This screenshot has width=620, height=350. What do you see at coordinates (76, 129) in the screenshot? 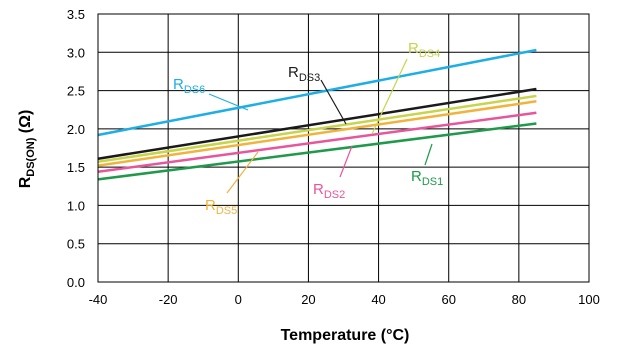
I see `y-tick-label: 2.0` at bounding box center [76, 129].